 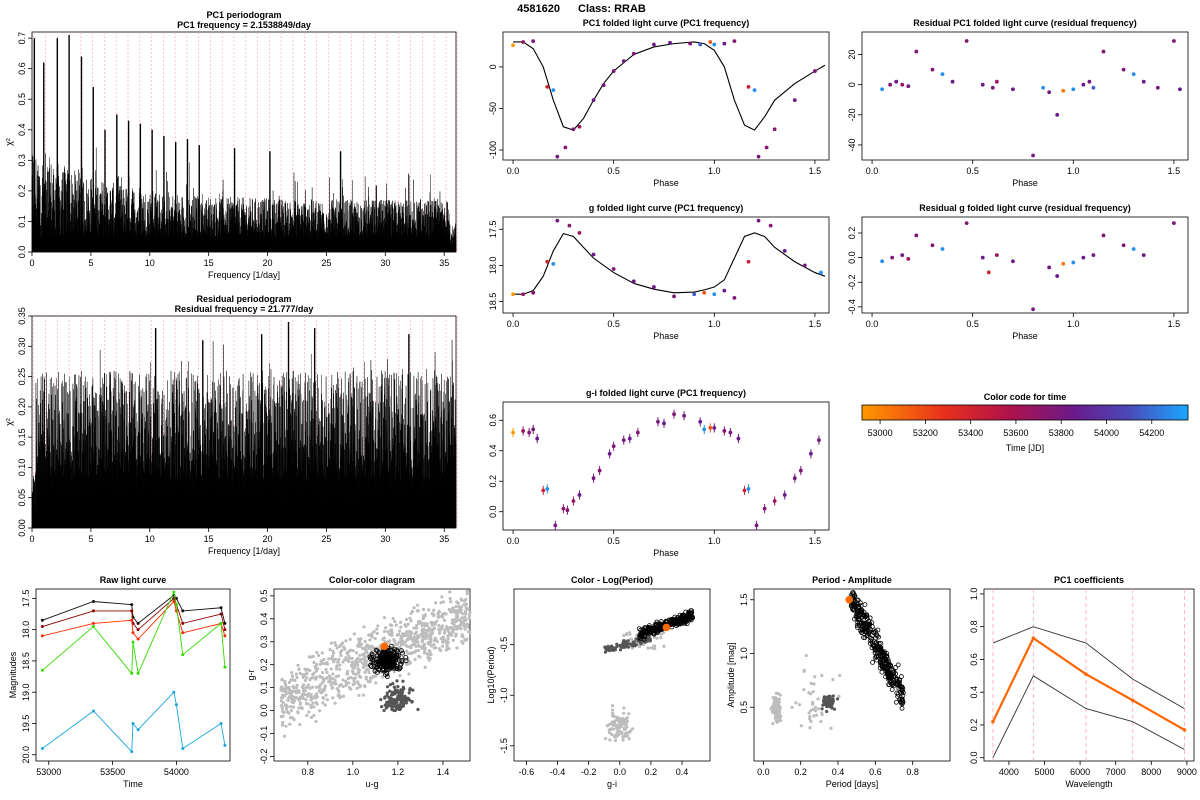 What do you see at coordinates (385, 263) in the screenshot?
I see `x-tick-label: 30` at bounding box center [385, 263].